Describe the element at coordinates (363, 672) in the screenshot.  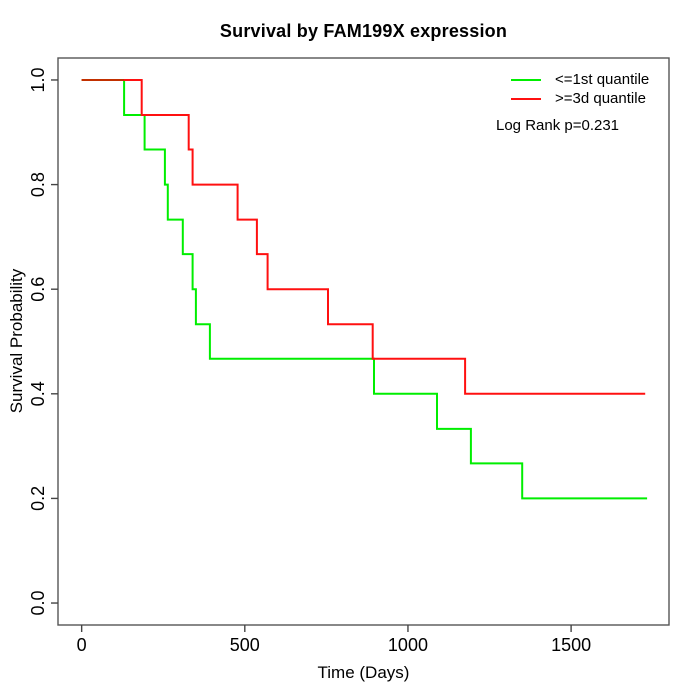
I see `x-axis-label: Time (Days)` at that location.